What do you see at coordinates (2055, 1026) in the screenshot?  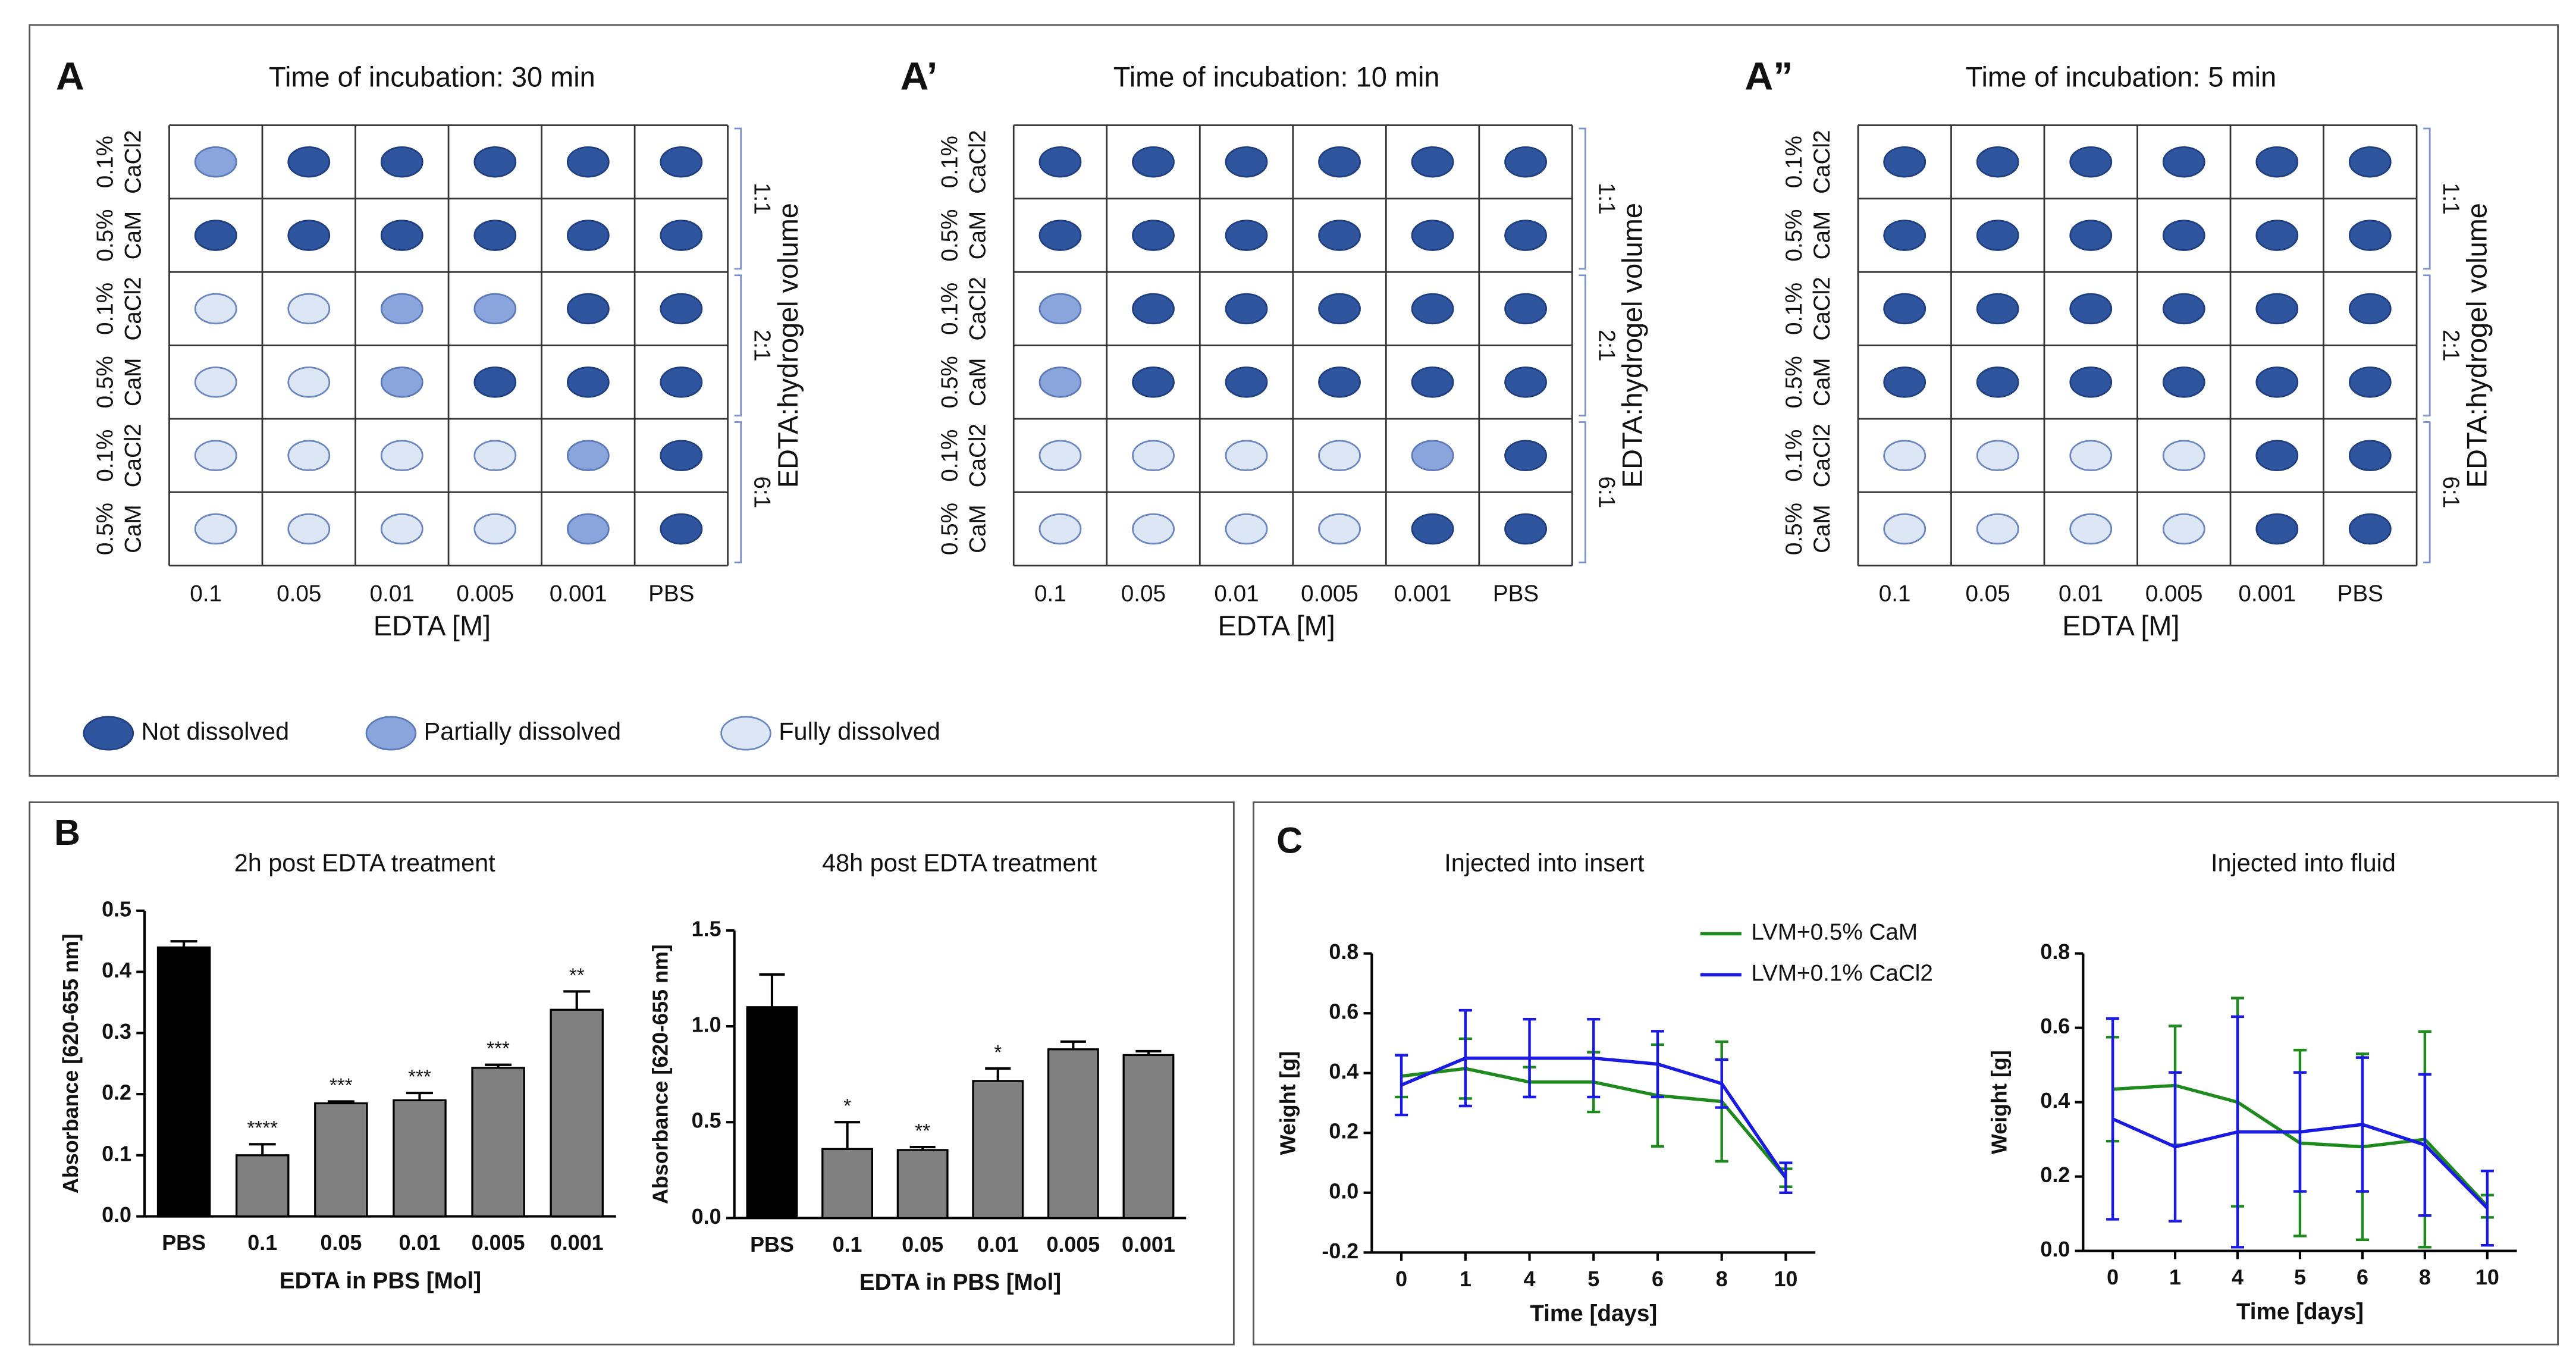 I see `y-tick-label: 0.6` at bounding box center [2055, 1026].